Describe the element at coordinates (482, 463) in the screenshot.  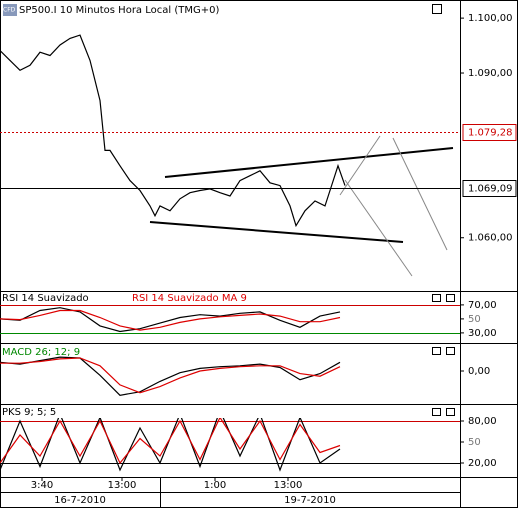
I see `y-tick-label: 20,00` at that location.